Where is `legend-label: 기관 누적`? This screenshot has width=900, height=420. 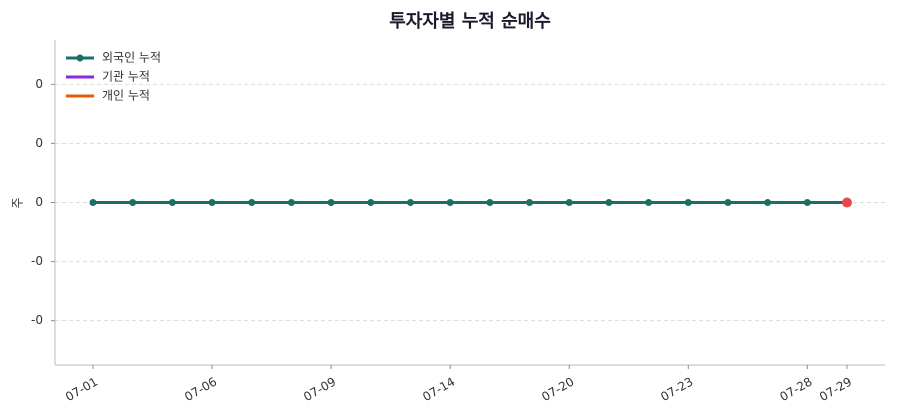 legend-label: 기관 누적 is located at coordinates (126, 77).